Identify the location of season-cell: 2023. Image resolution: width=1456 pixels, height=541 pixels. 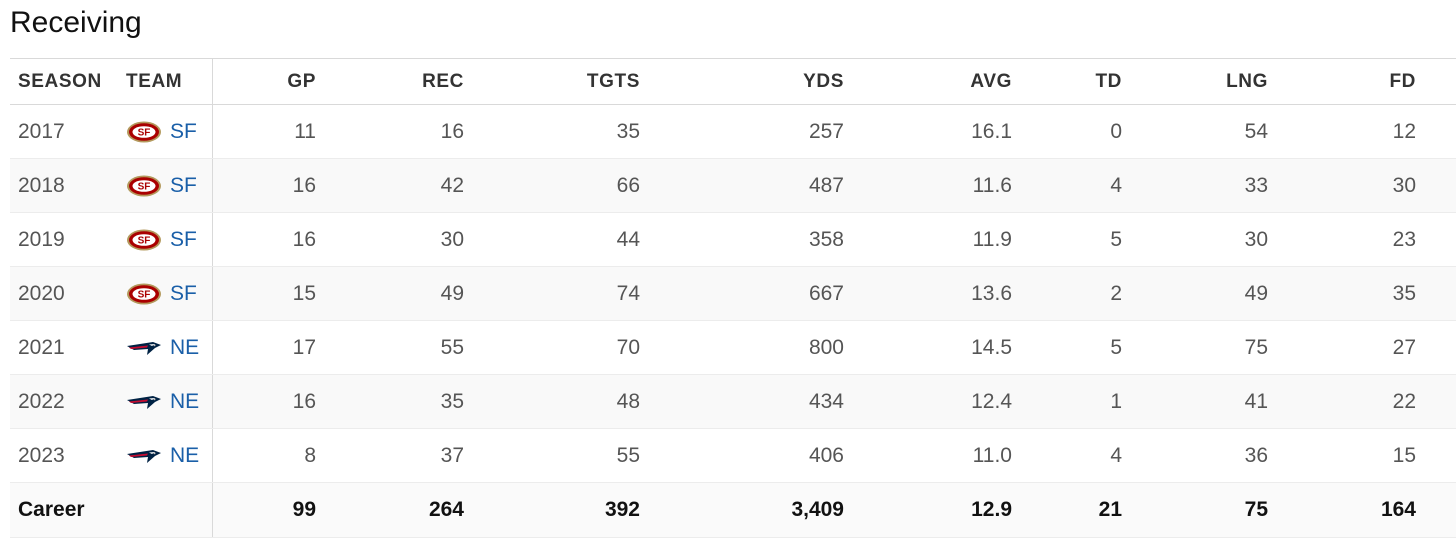
(64, 455).